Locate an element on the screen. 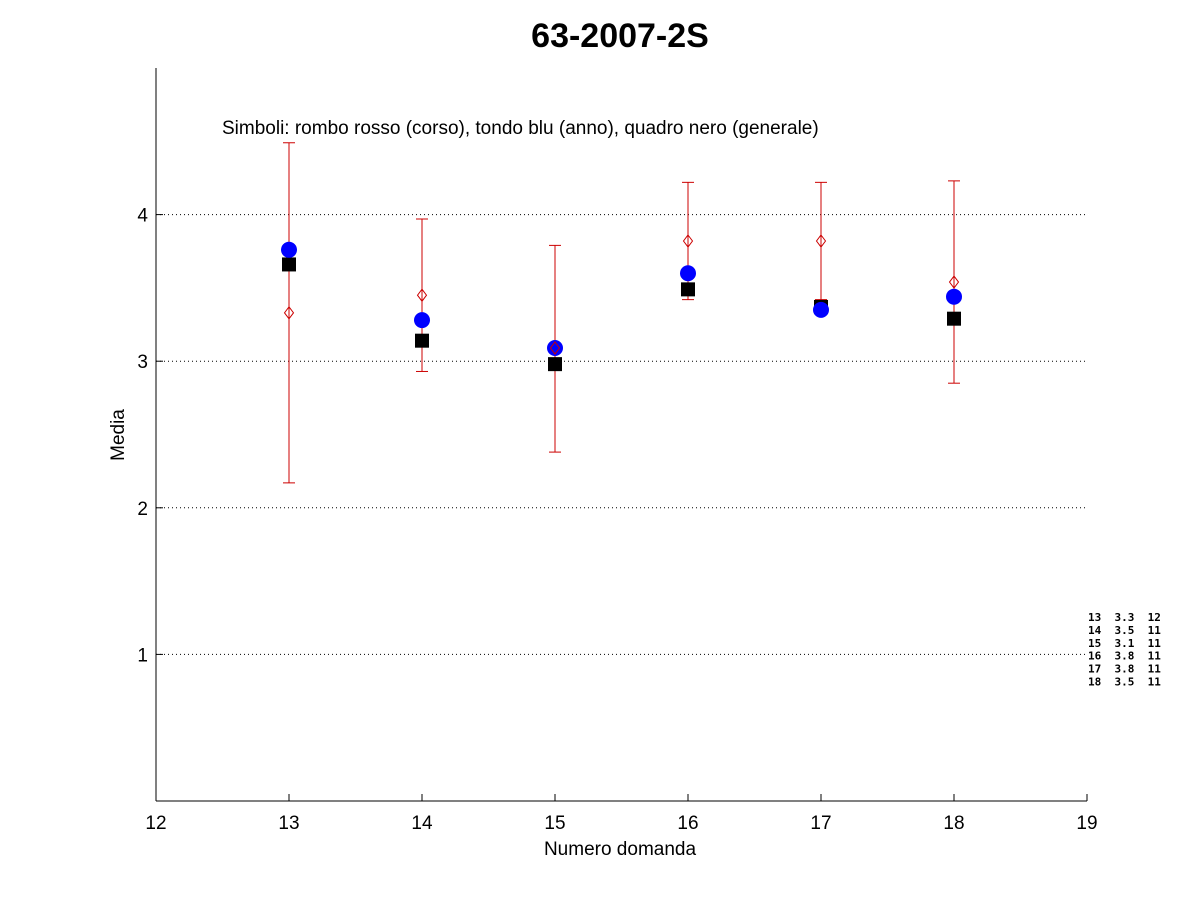  diamond-point-q14 is located at coordinates (422, 295).